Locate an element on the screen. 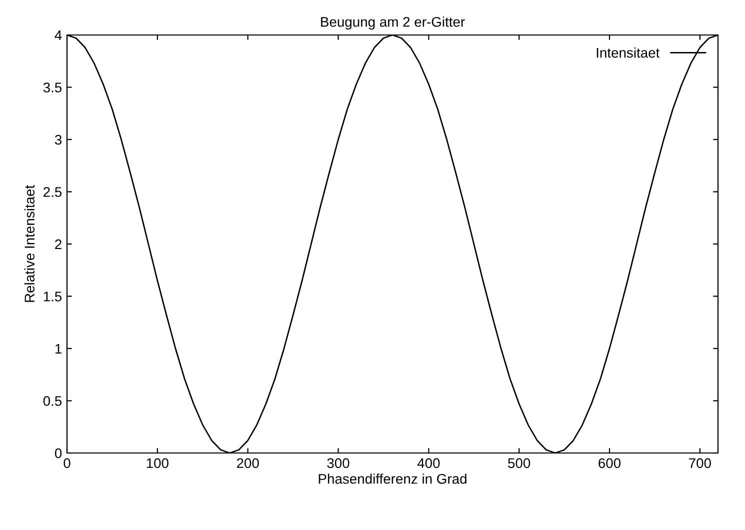 This screenshot has height=530, width=745. x-tick-label: 0 is located at coordinates (67, 463).